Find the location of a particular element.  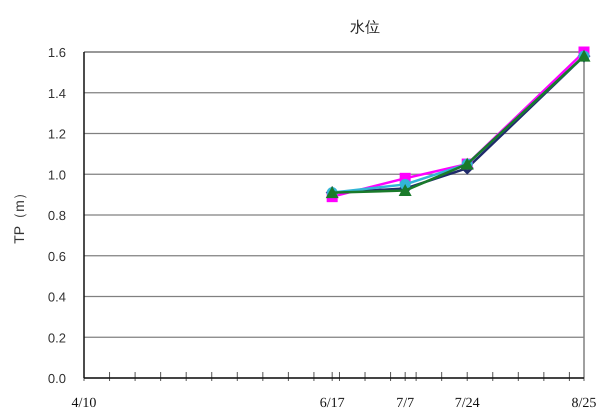

y-tick-label: 1.0 is located at coordinates (57, 174).